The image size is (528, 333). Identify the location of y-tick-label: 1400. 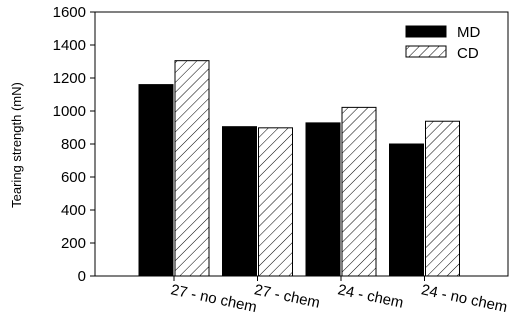
(69, 45).